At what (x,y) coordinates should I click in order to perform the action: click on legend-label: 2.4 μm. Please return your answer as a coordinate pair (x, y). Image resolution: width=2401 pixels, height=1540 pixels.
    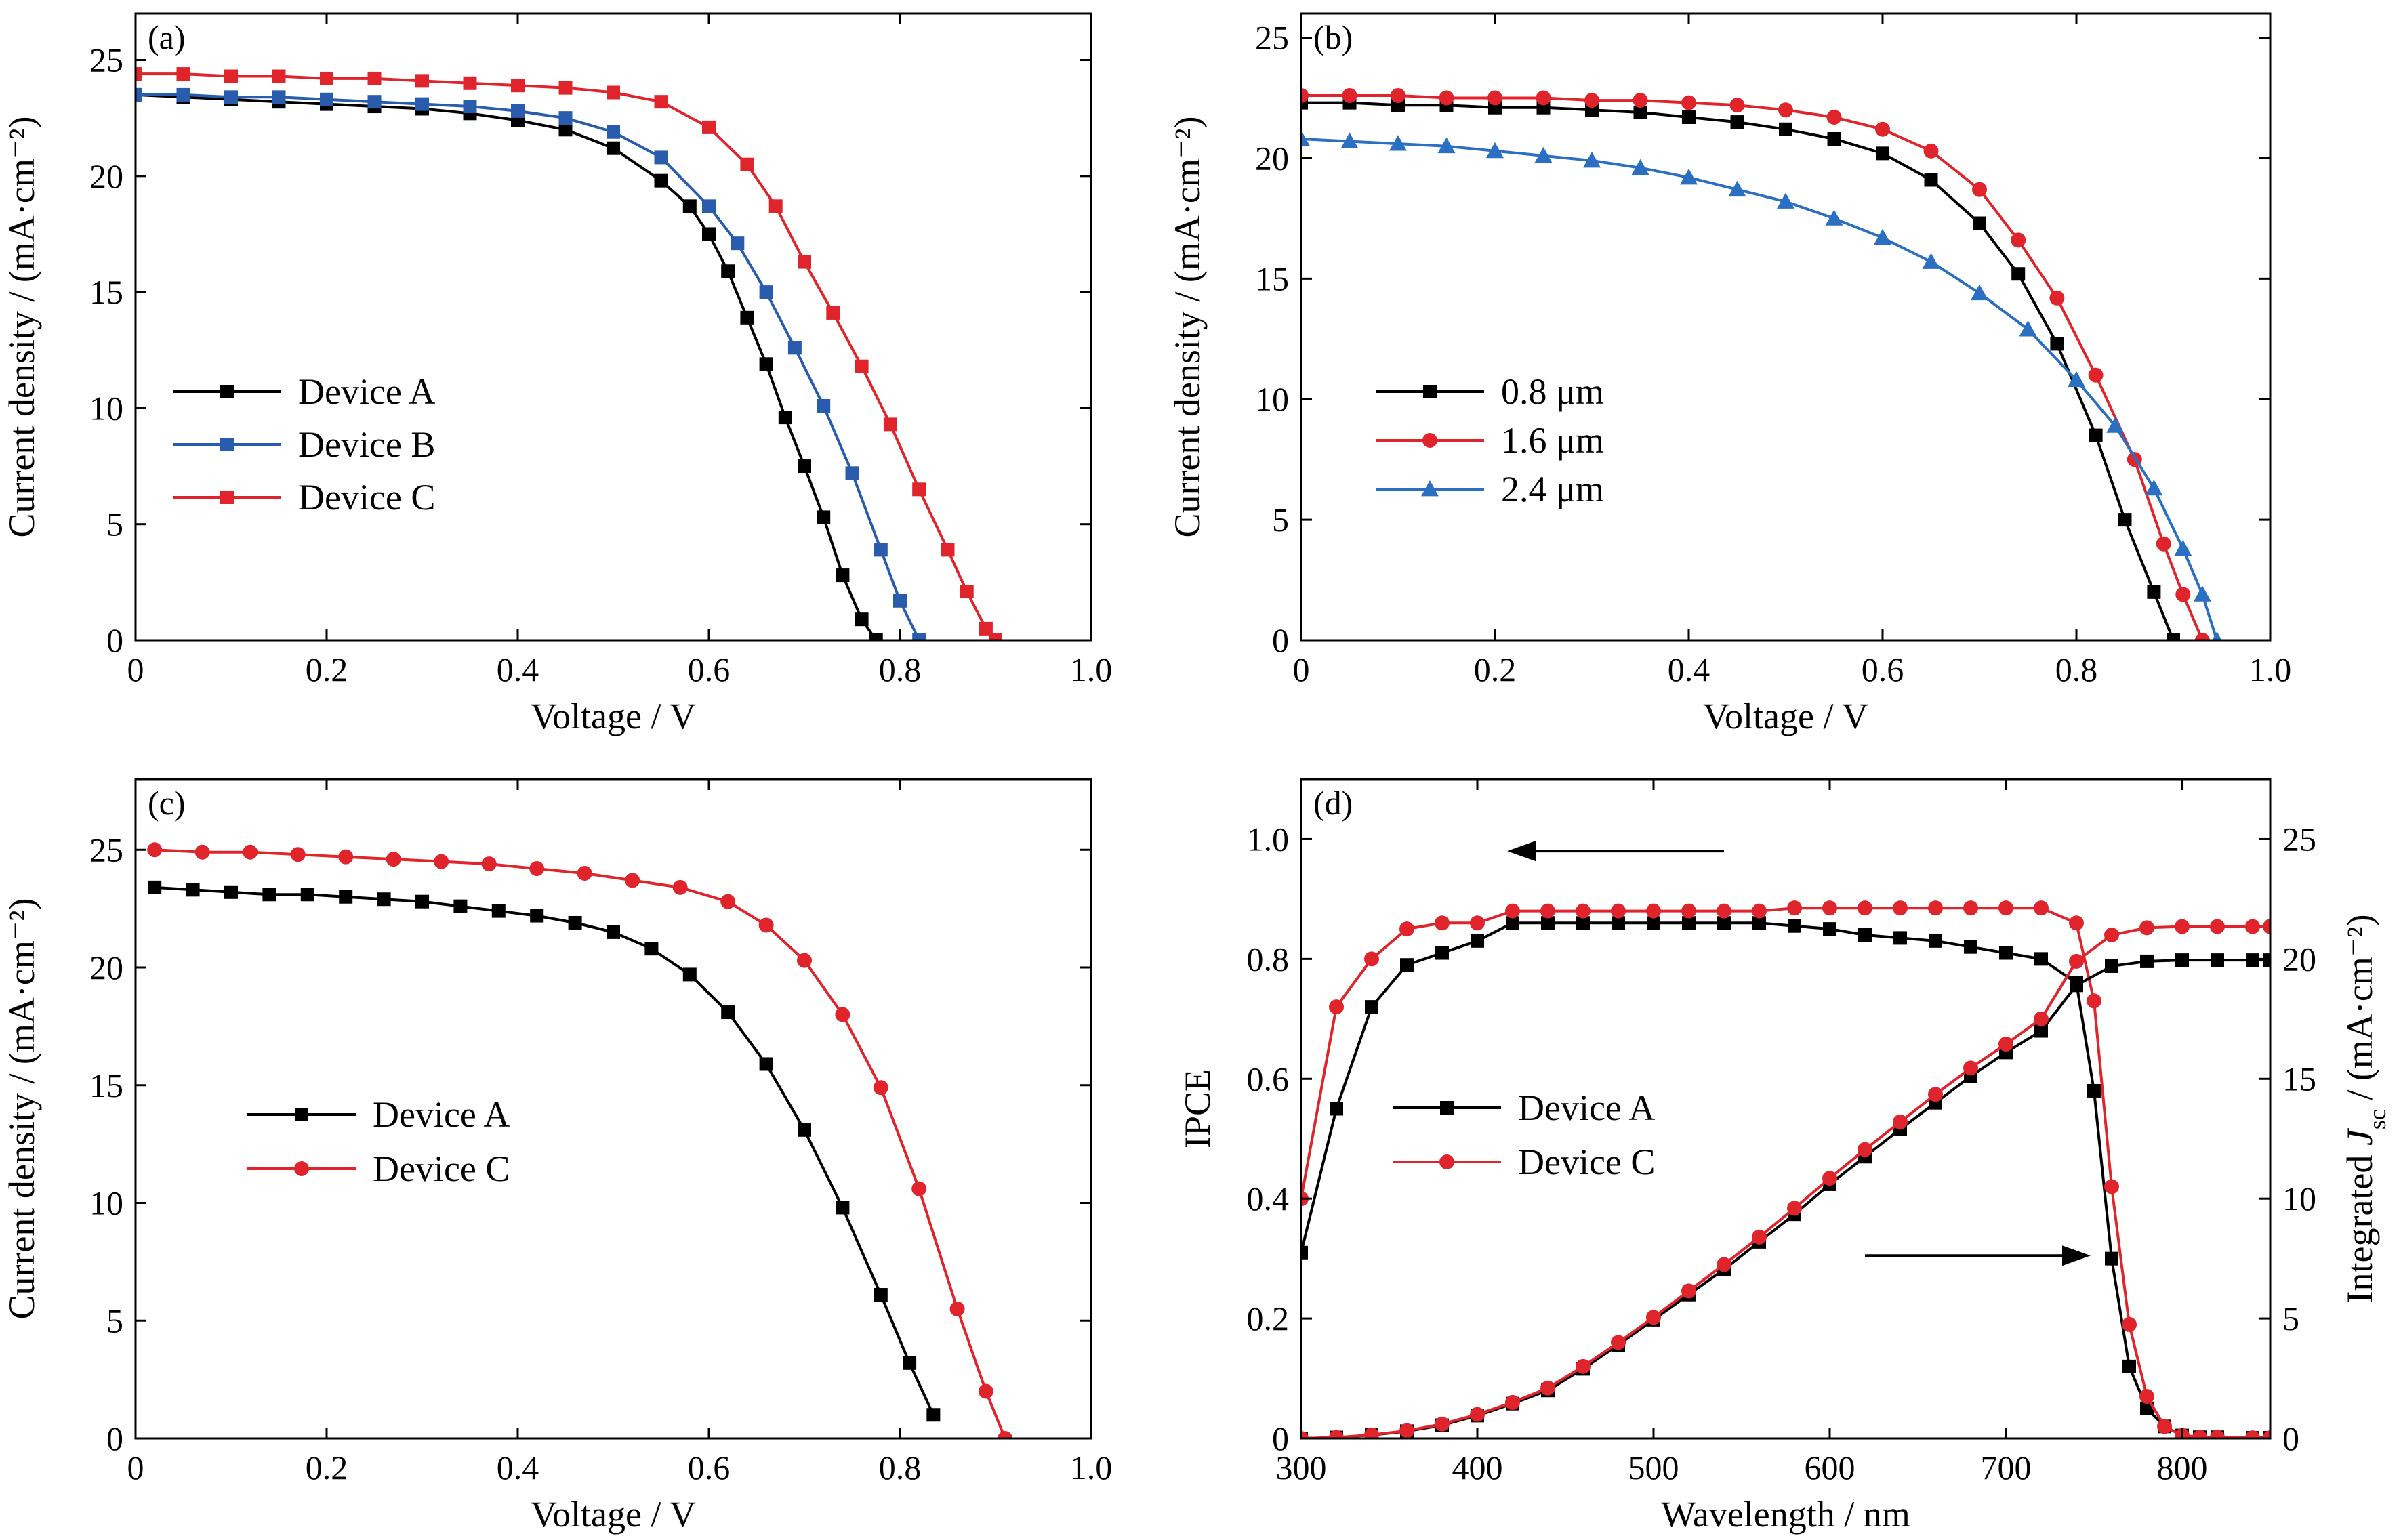
    Looking at the image, I should click on (1553, 489).